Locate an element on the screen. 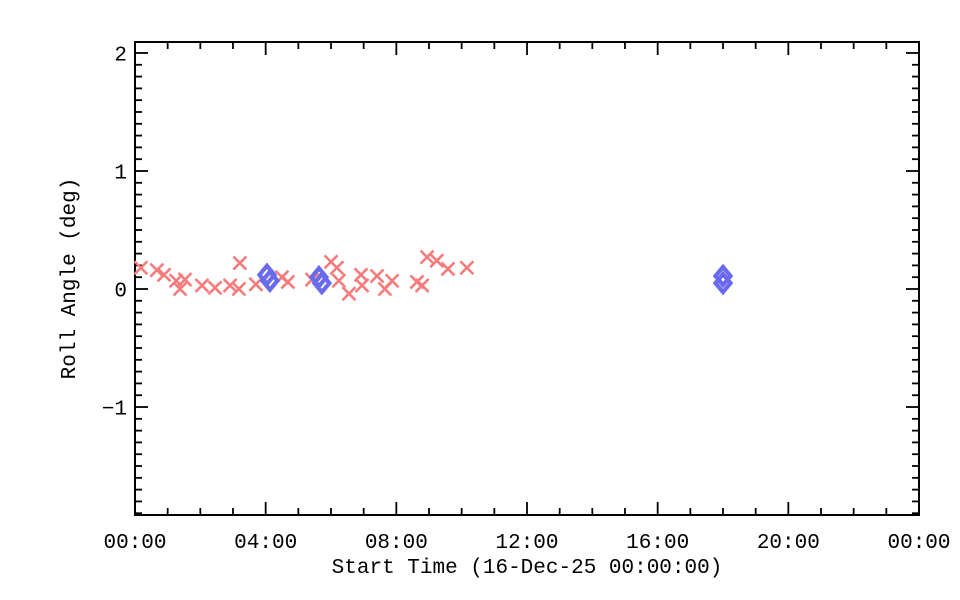  y-tick-label: 1 is located at coordinates (120, 173).